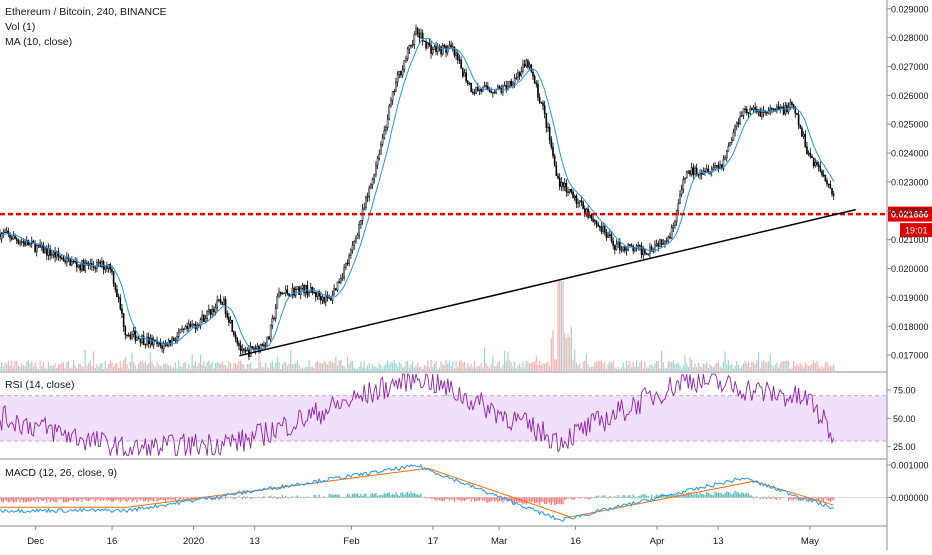 This screenshot has height=555, width=932. I want to click on symbol-legend: Ethereum / Bitcoin, 240, BINANCE, so click(86, 12).